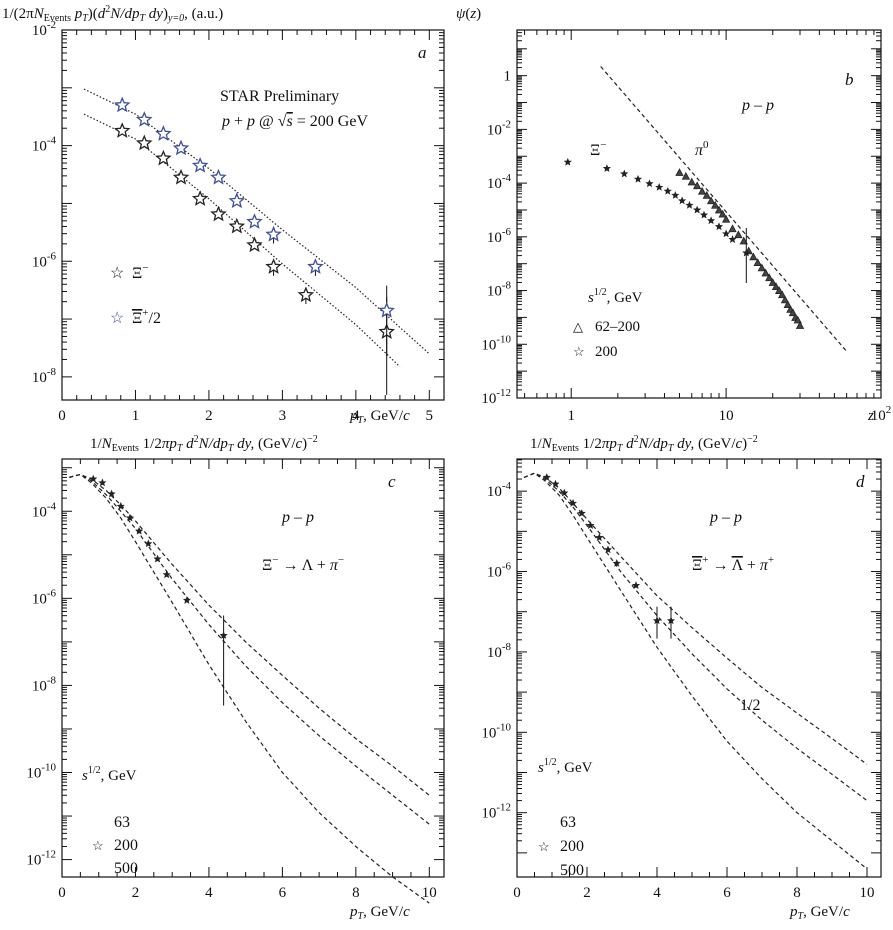 The height and width of the screenshot is (930, 893). What do you see at coordinates (572, 846) in the screenshot?
I see `panel-d-legend-item-2: 200` at bounding box center [572, 846].